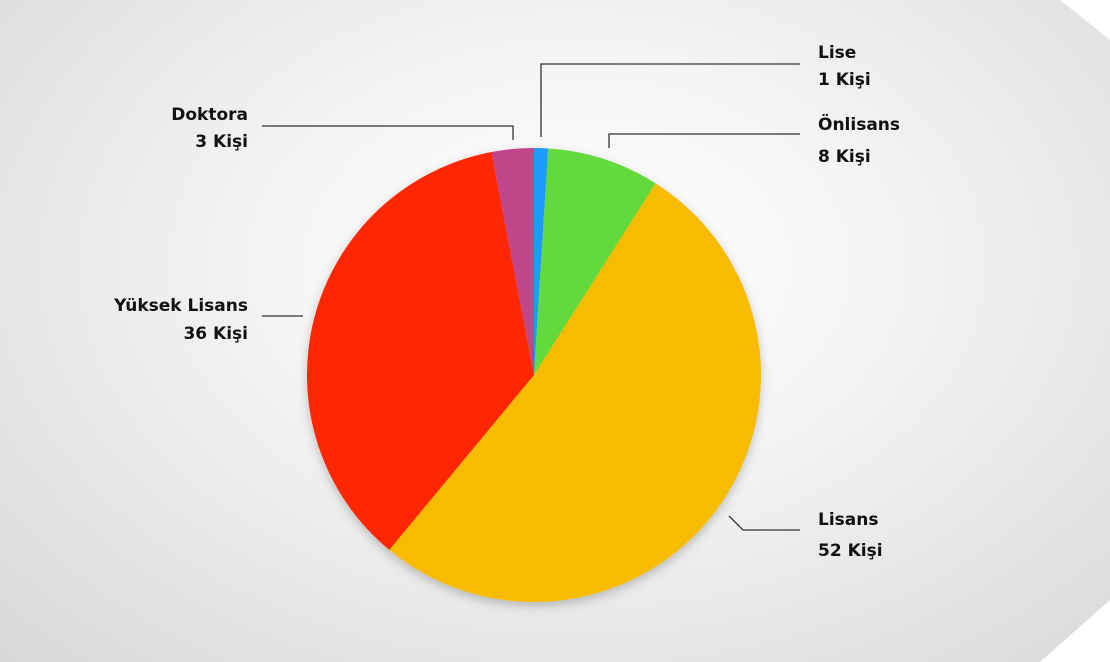 This screenshot has height=662, width=1110. What do you see at coordinates (221, 142) in the screenshot?
I see `slice-value-doktora: 3 Kişi` at bounding box center [221, 142].